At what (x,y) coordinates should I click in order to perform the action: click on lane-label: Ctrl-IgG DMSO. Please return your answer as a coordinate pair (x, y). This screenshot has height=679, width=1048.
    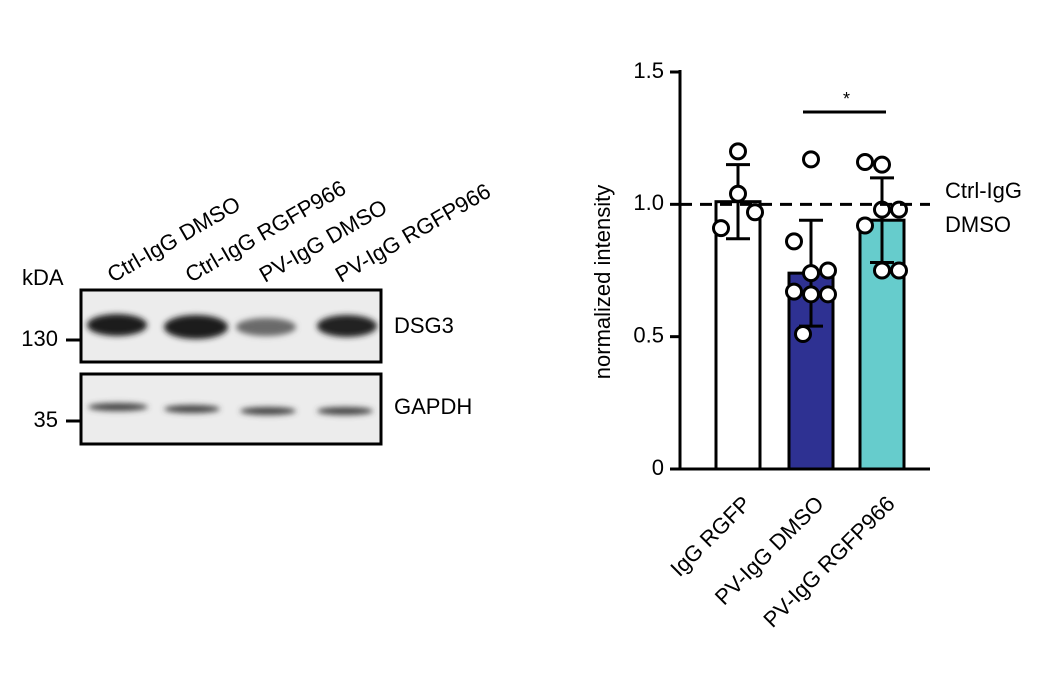
    Looking at the image, I should click on (174, 239).